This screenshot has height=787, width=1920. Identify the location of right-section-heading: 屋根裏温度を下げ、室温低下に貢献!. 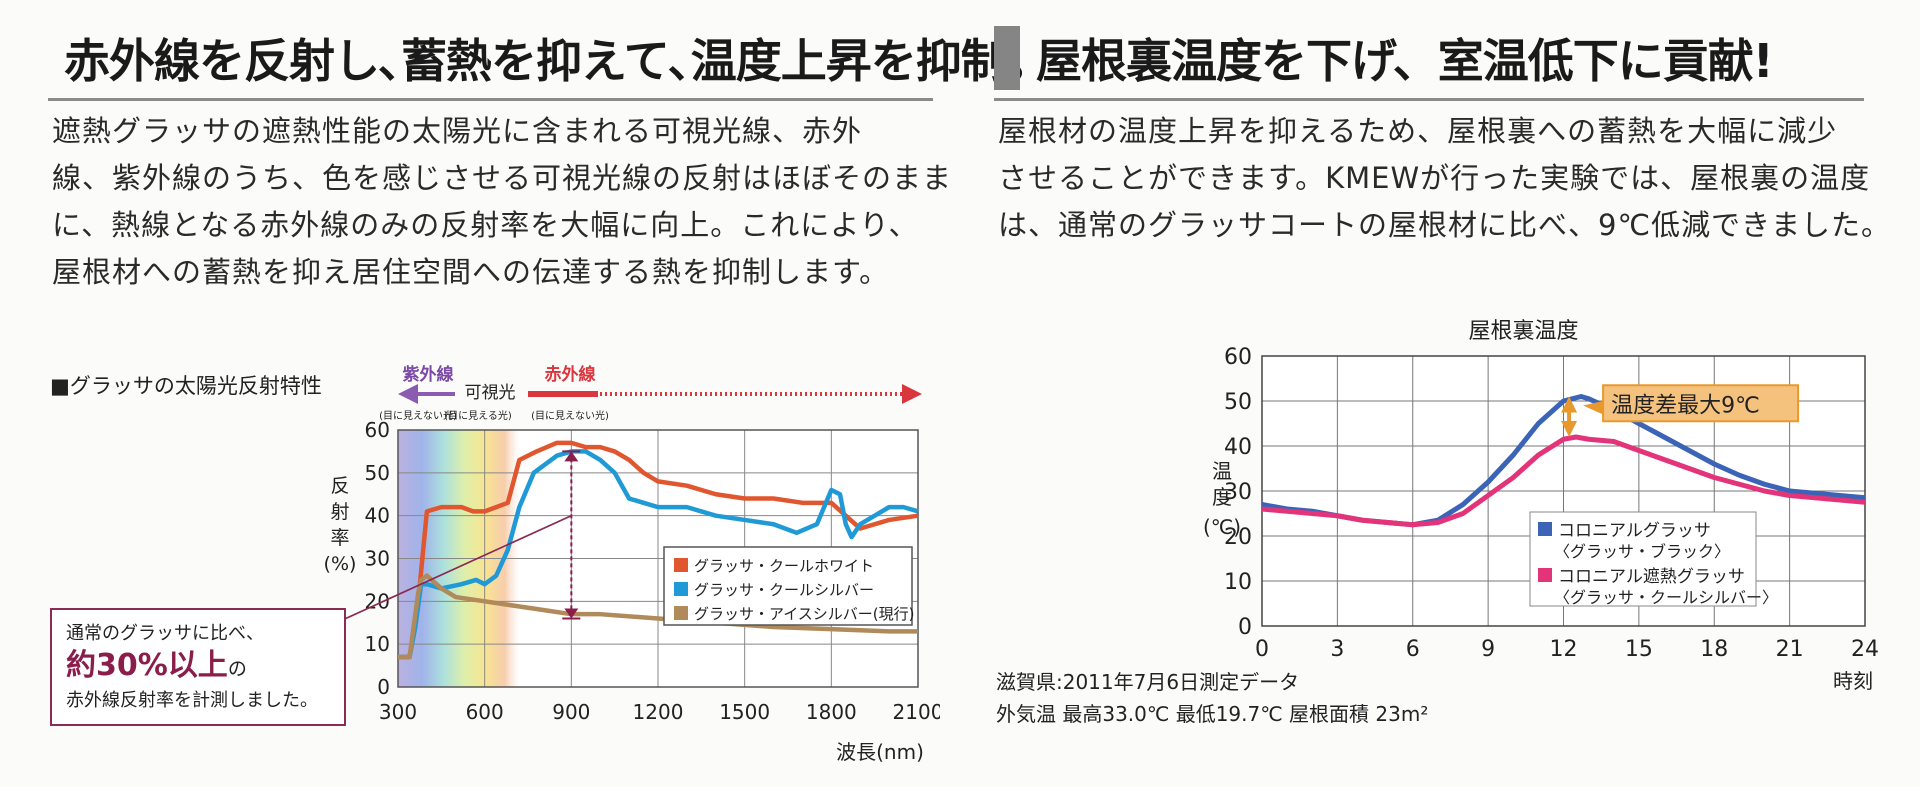
(1429, 59).